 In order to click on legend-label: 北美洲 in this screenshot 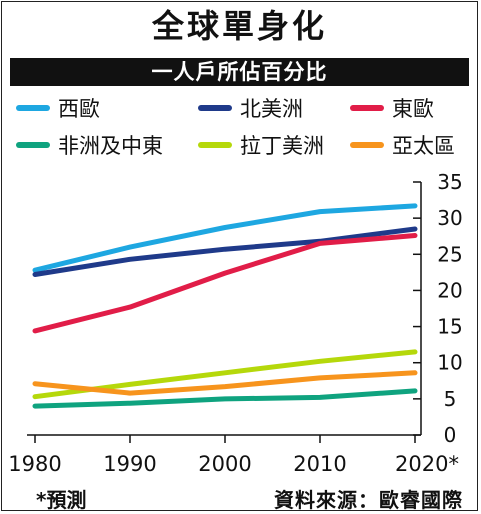, I will do `click(271, 109)`.